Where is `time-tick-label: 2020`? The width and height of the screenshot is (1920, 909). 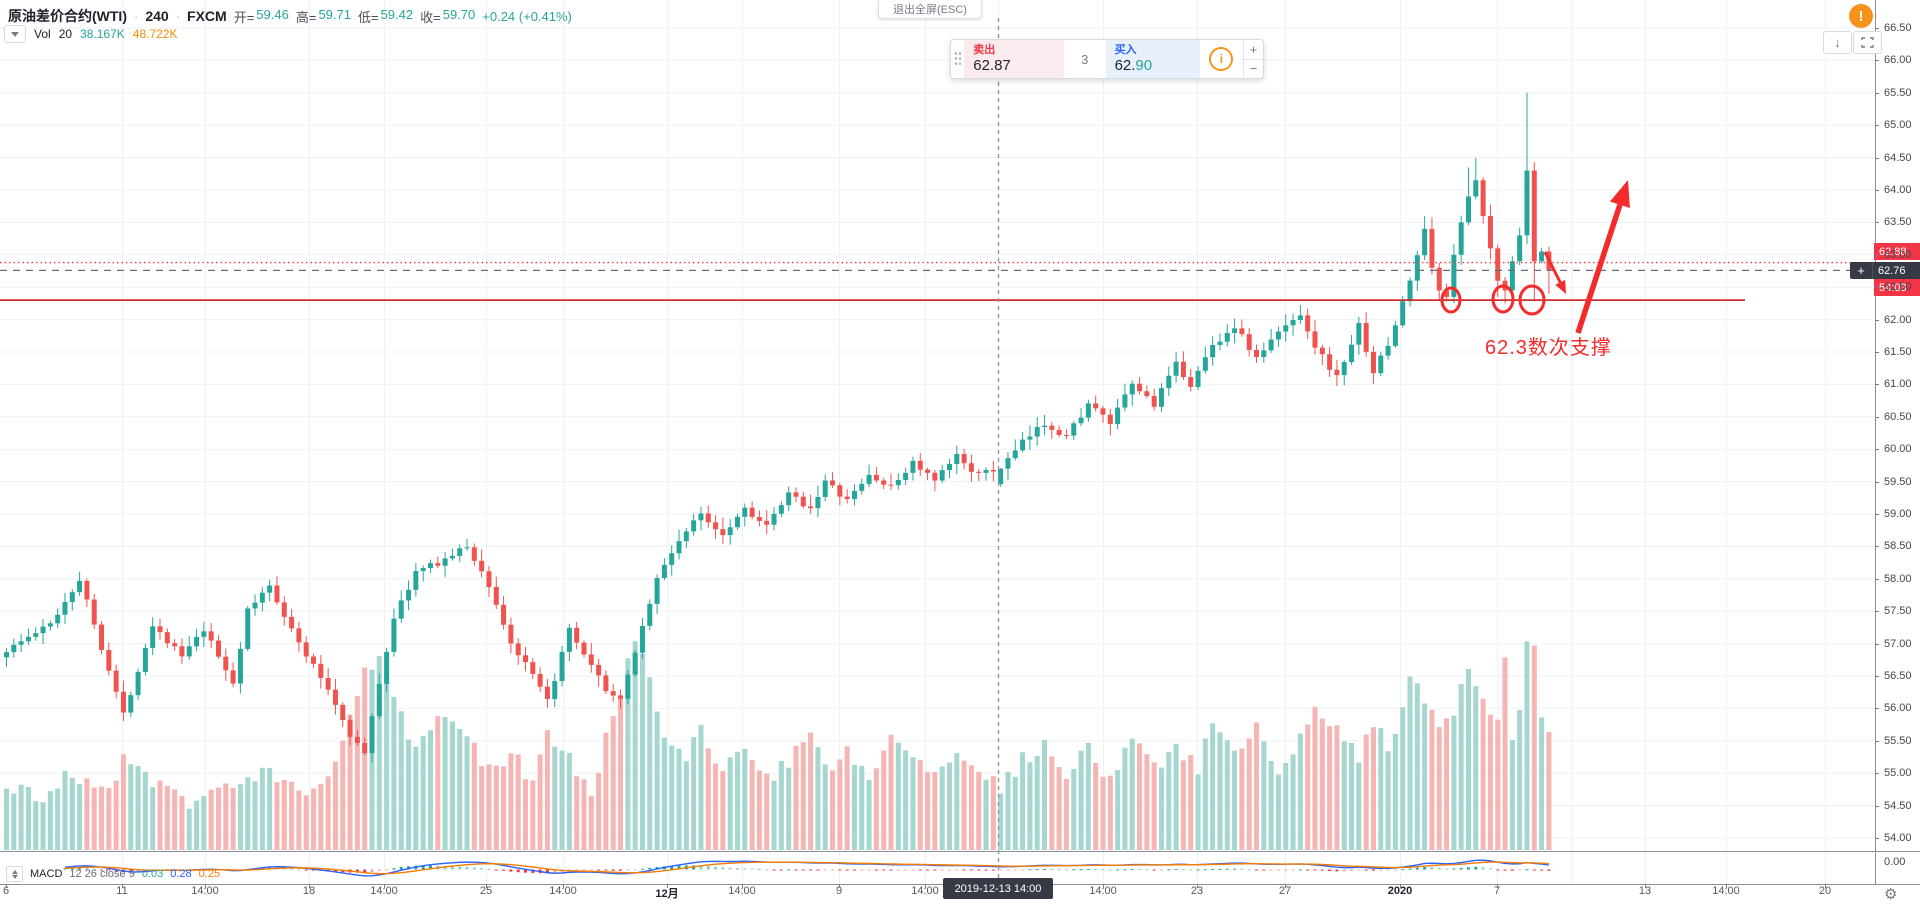 time-tick-label: 2020 is located at coordinates (1400, 891).